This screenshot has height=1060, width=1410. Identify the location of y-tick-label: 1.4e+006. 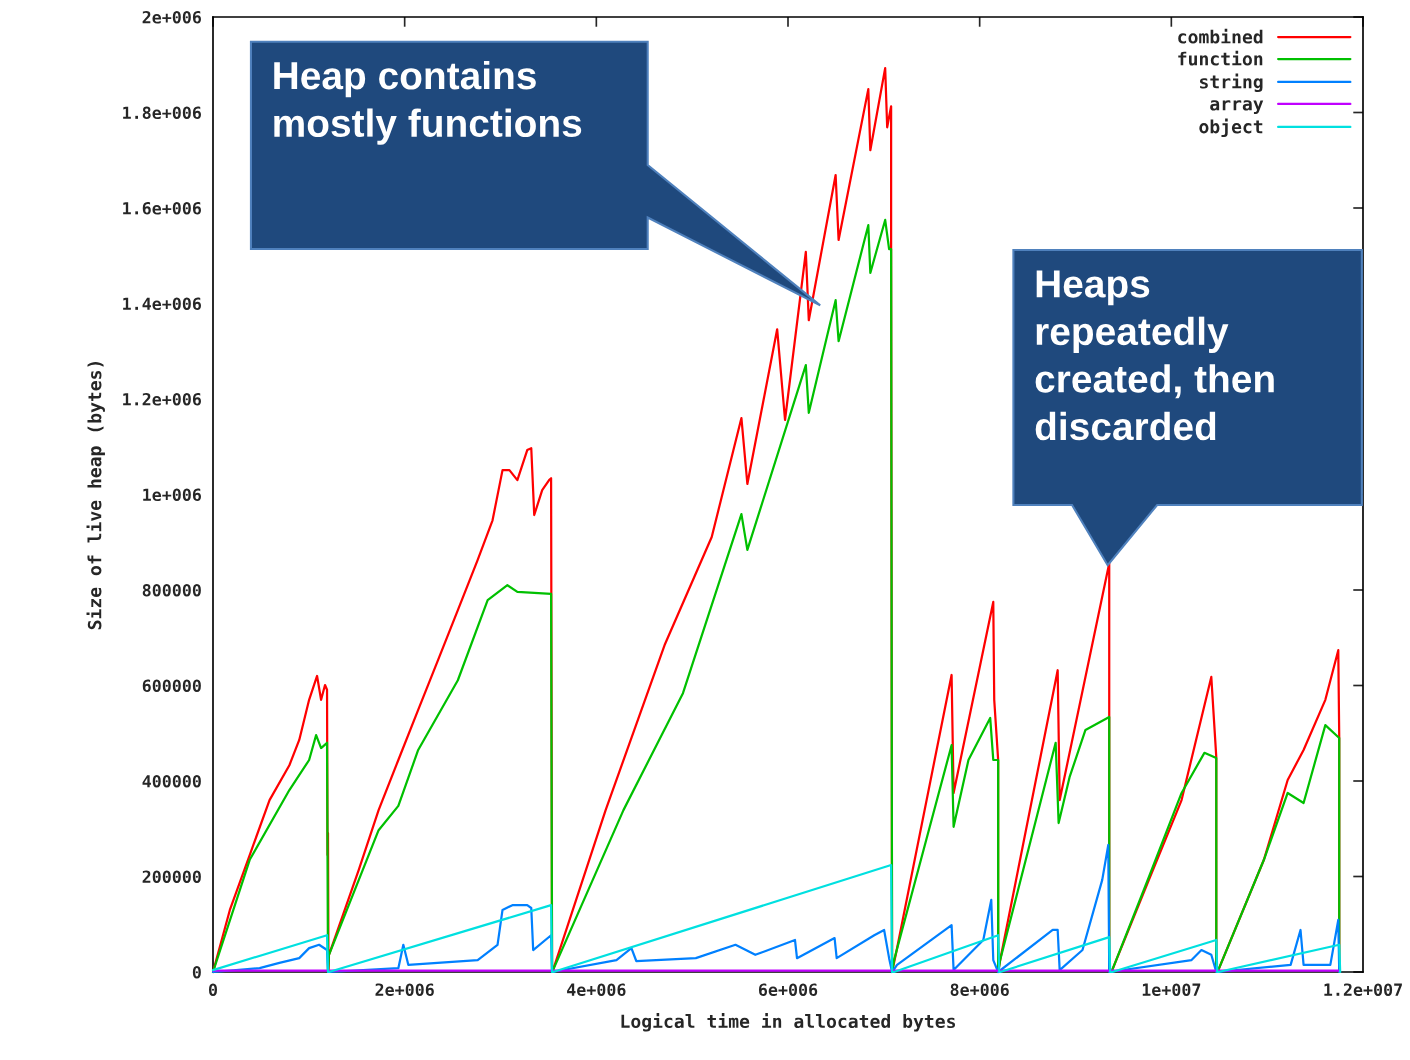
(162, 304).